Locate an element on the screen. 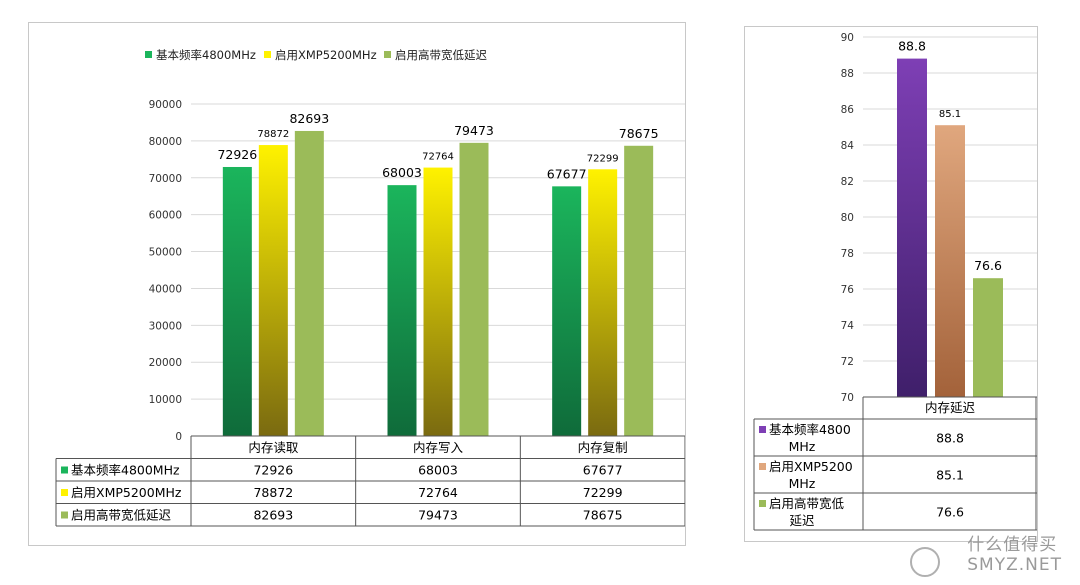 The width and height of the screenshot is (1080, 585). category-label-1: 内存写入 is located at coordinates (438, 447).